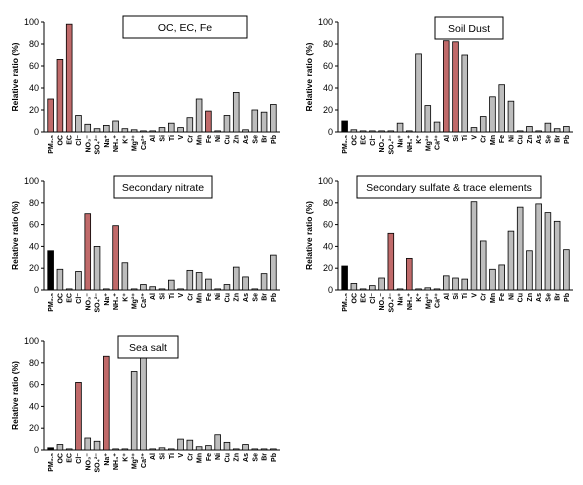 The image size is (583, 485). I want to click on chart-title-box, so click(449, 187).